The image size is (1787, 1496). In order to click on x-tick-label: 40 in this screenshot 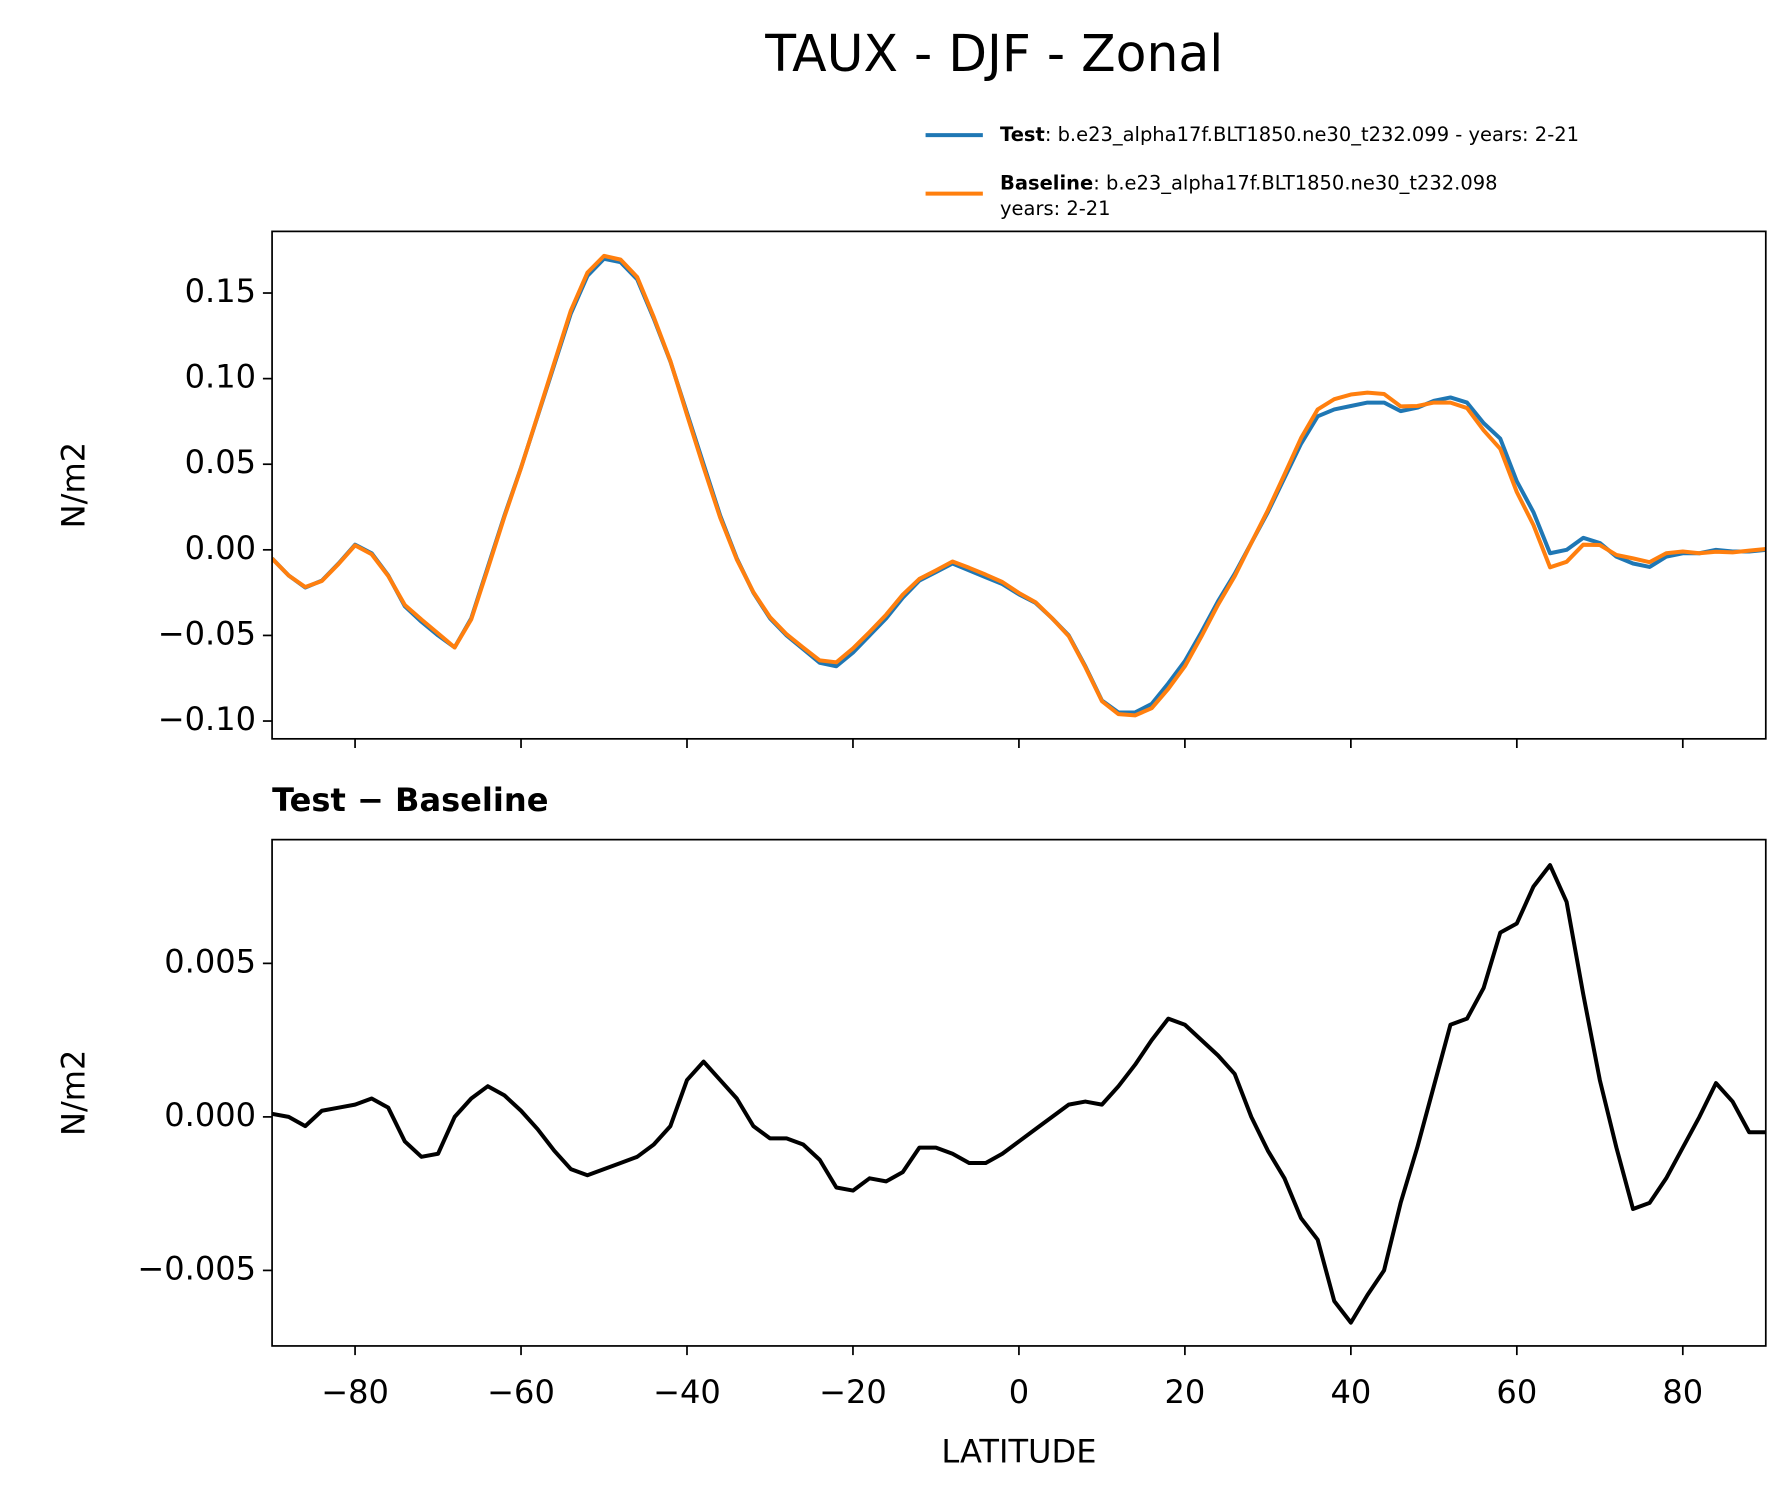, I will do `click(1350, 1392)`.